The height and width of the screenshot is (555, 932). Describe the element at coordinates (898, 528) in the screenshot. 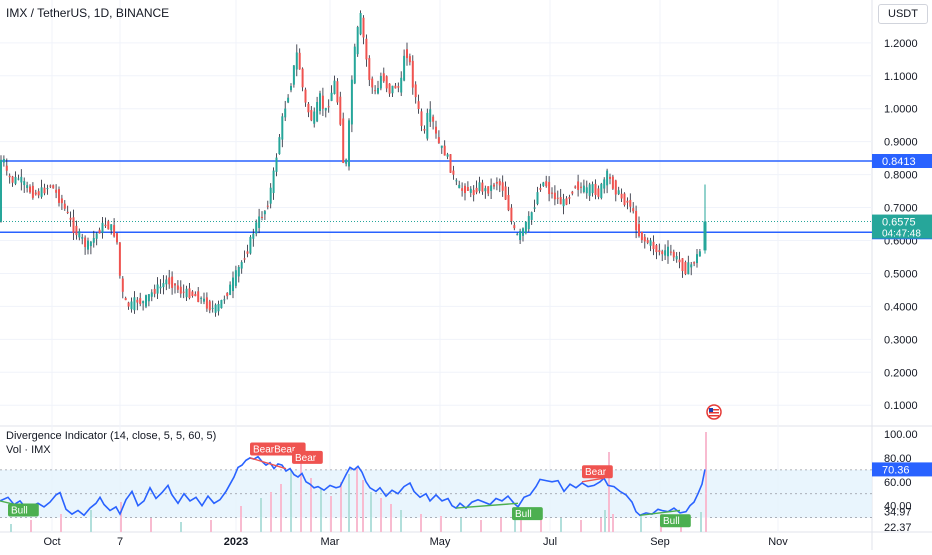

I see `indicator-tick-label: 22.37` at that location.